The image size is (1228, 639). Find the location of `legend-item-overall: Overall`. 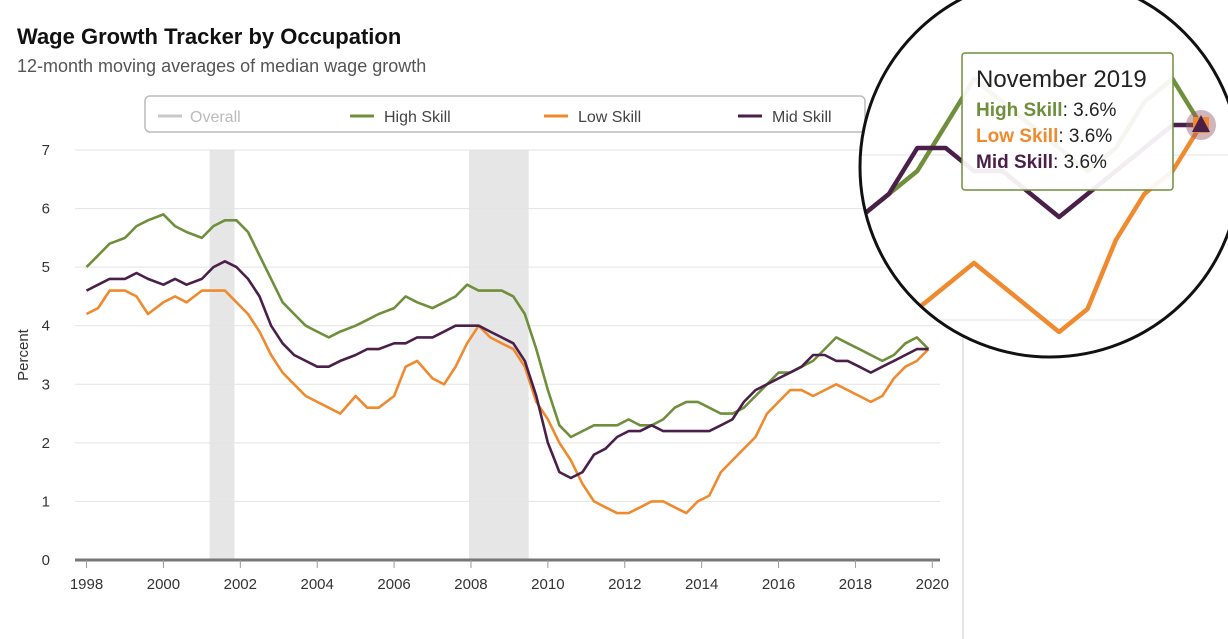

legend-item-overall: Overall is located at coordinates (199, 117).